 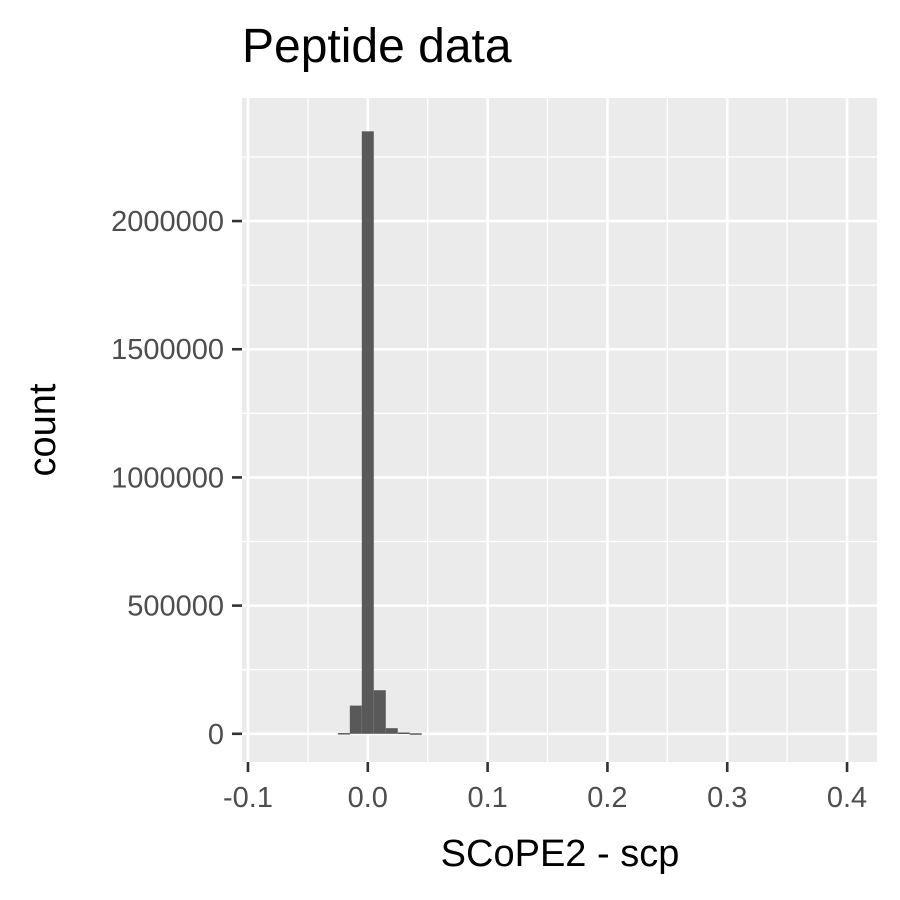 What do you see at coordinates (43, 429) in the screenshot?
I see `y-axis-title: count` at bounding box center [43, 429].